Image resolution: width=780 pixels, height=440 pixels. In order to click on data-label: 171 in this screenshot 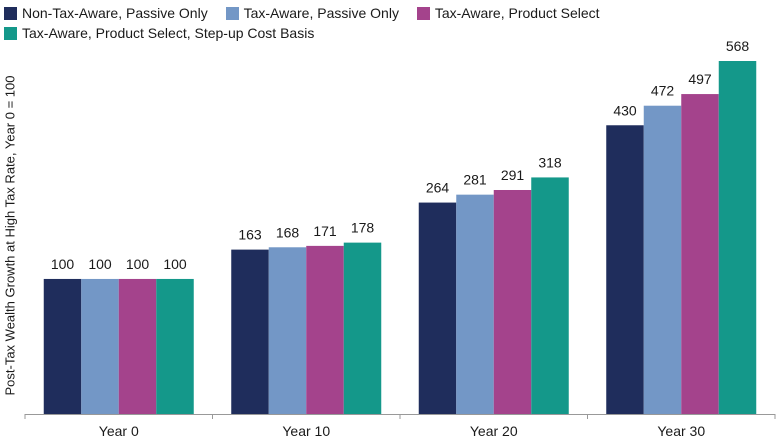, I will do `click(325, 231)`.